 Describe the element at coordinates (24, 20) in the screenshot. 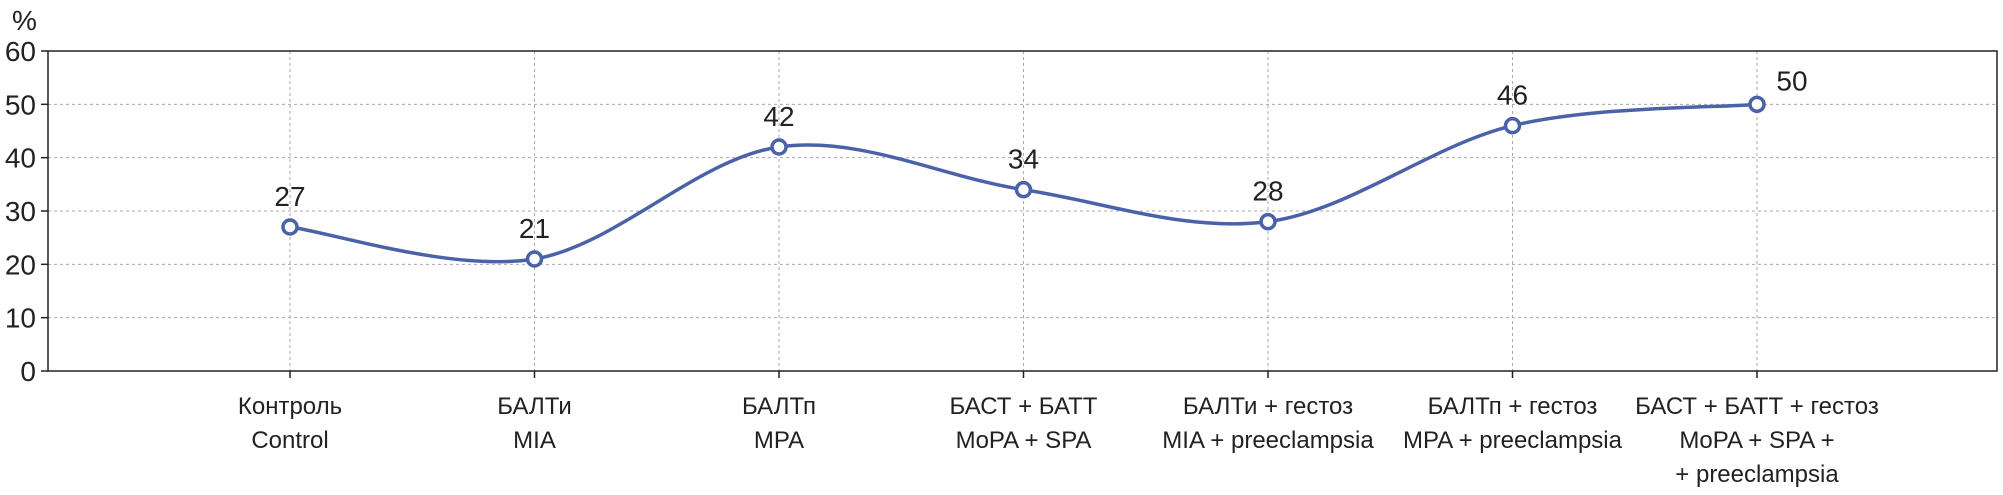

I see `y-axis-label: %` at that location.